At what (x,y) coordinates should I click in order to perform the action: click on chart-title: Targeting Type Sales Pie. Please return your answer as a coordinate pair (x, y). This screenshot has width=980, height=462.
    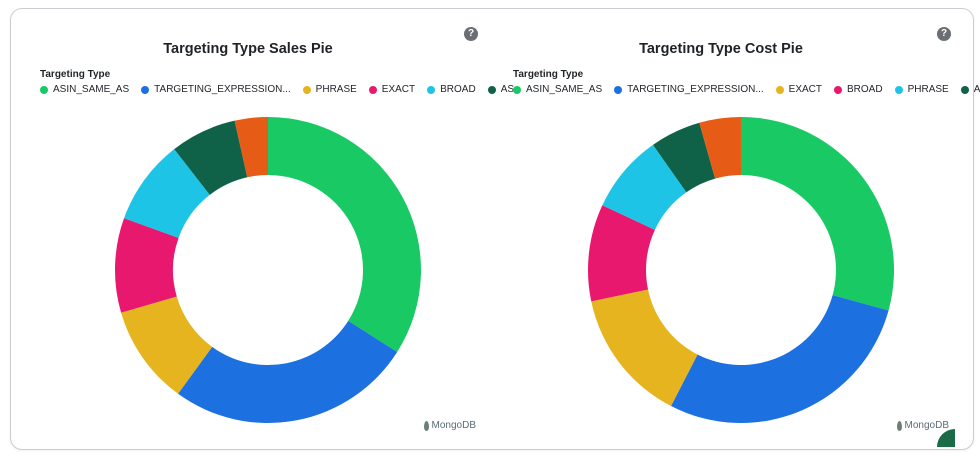
    Looking at the image, I should click on (248, 49).